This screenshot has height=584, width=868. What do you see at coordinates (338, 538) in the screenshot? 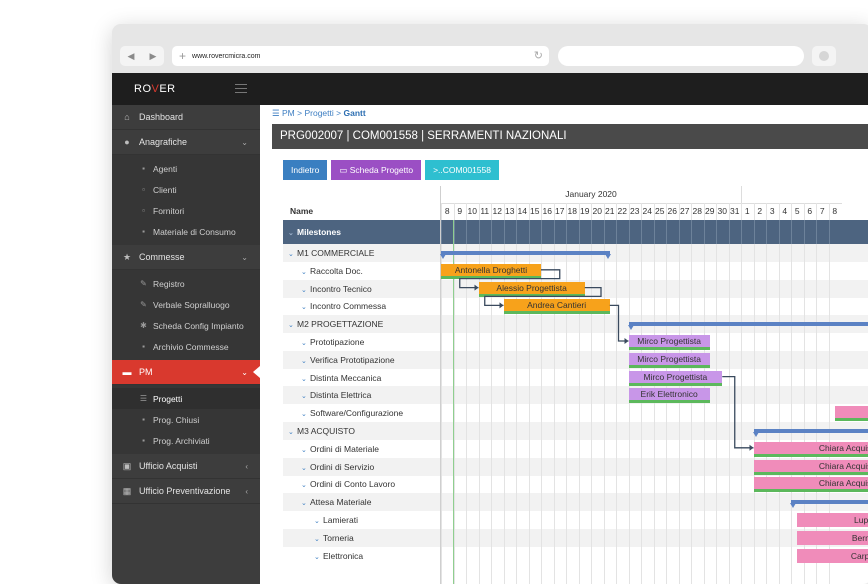
I see `gantt-row-label: Torneria` at bounding box center [338, 538].